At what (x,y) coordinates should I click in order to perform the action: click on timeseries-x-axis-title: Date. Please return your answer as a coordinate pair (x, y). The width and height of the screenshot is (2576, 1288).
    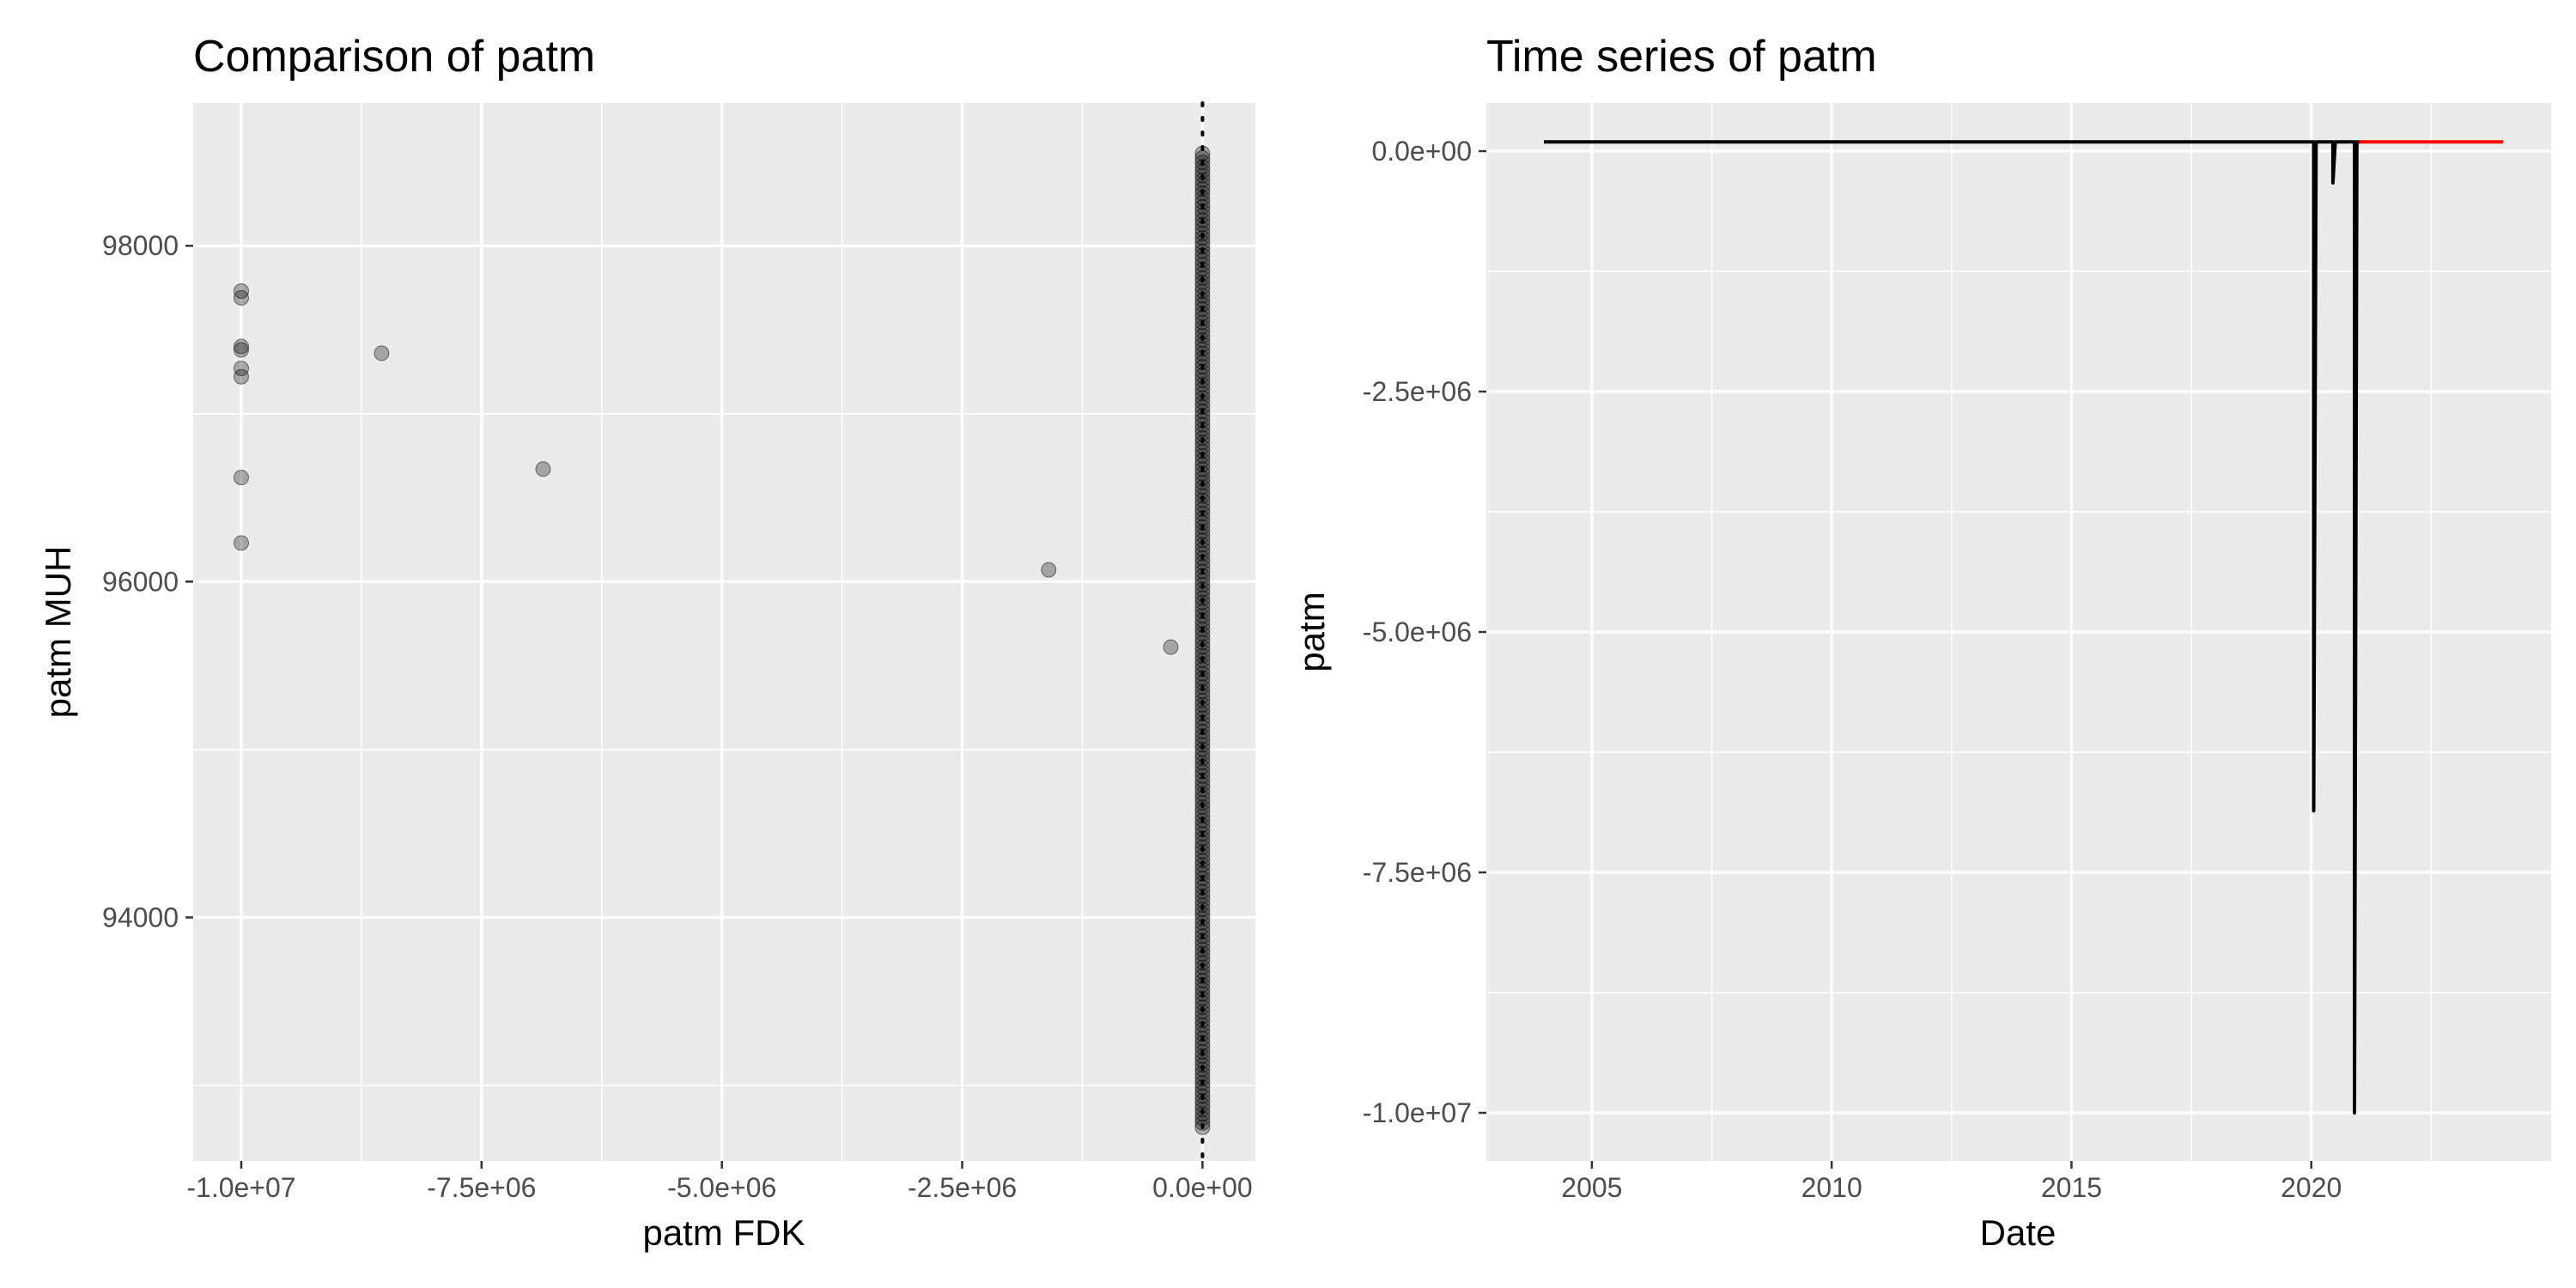
    Looking at the image, I should click on (2019, 1232).